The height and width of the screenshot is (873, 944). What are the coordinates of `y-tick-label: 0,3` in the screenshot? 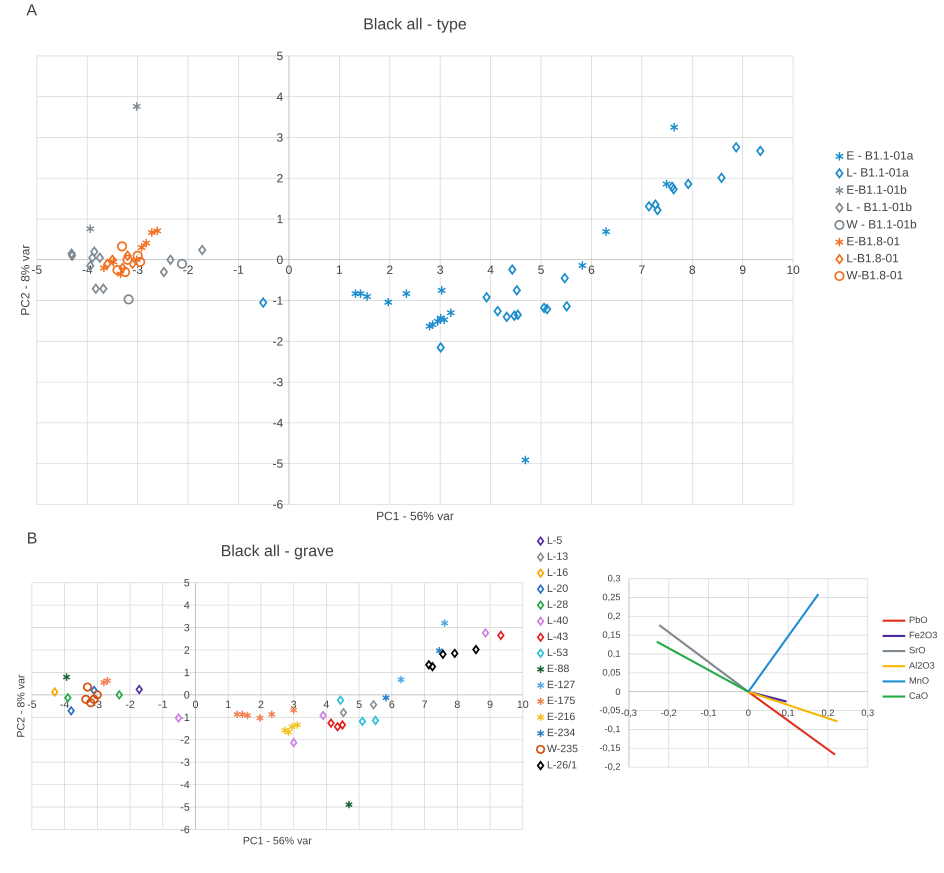 It's located at (614, 578).